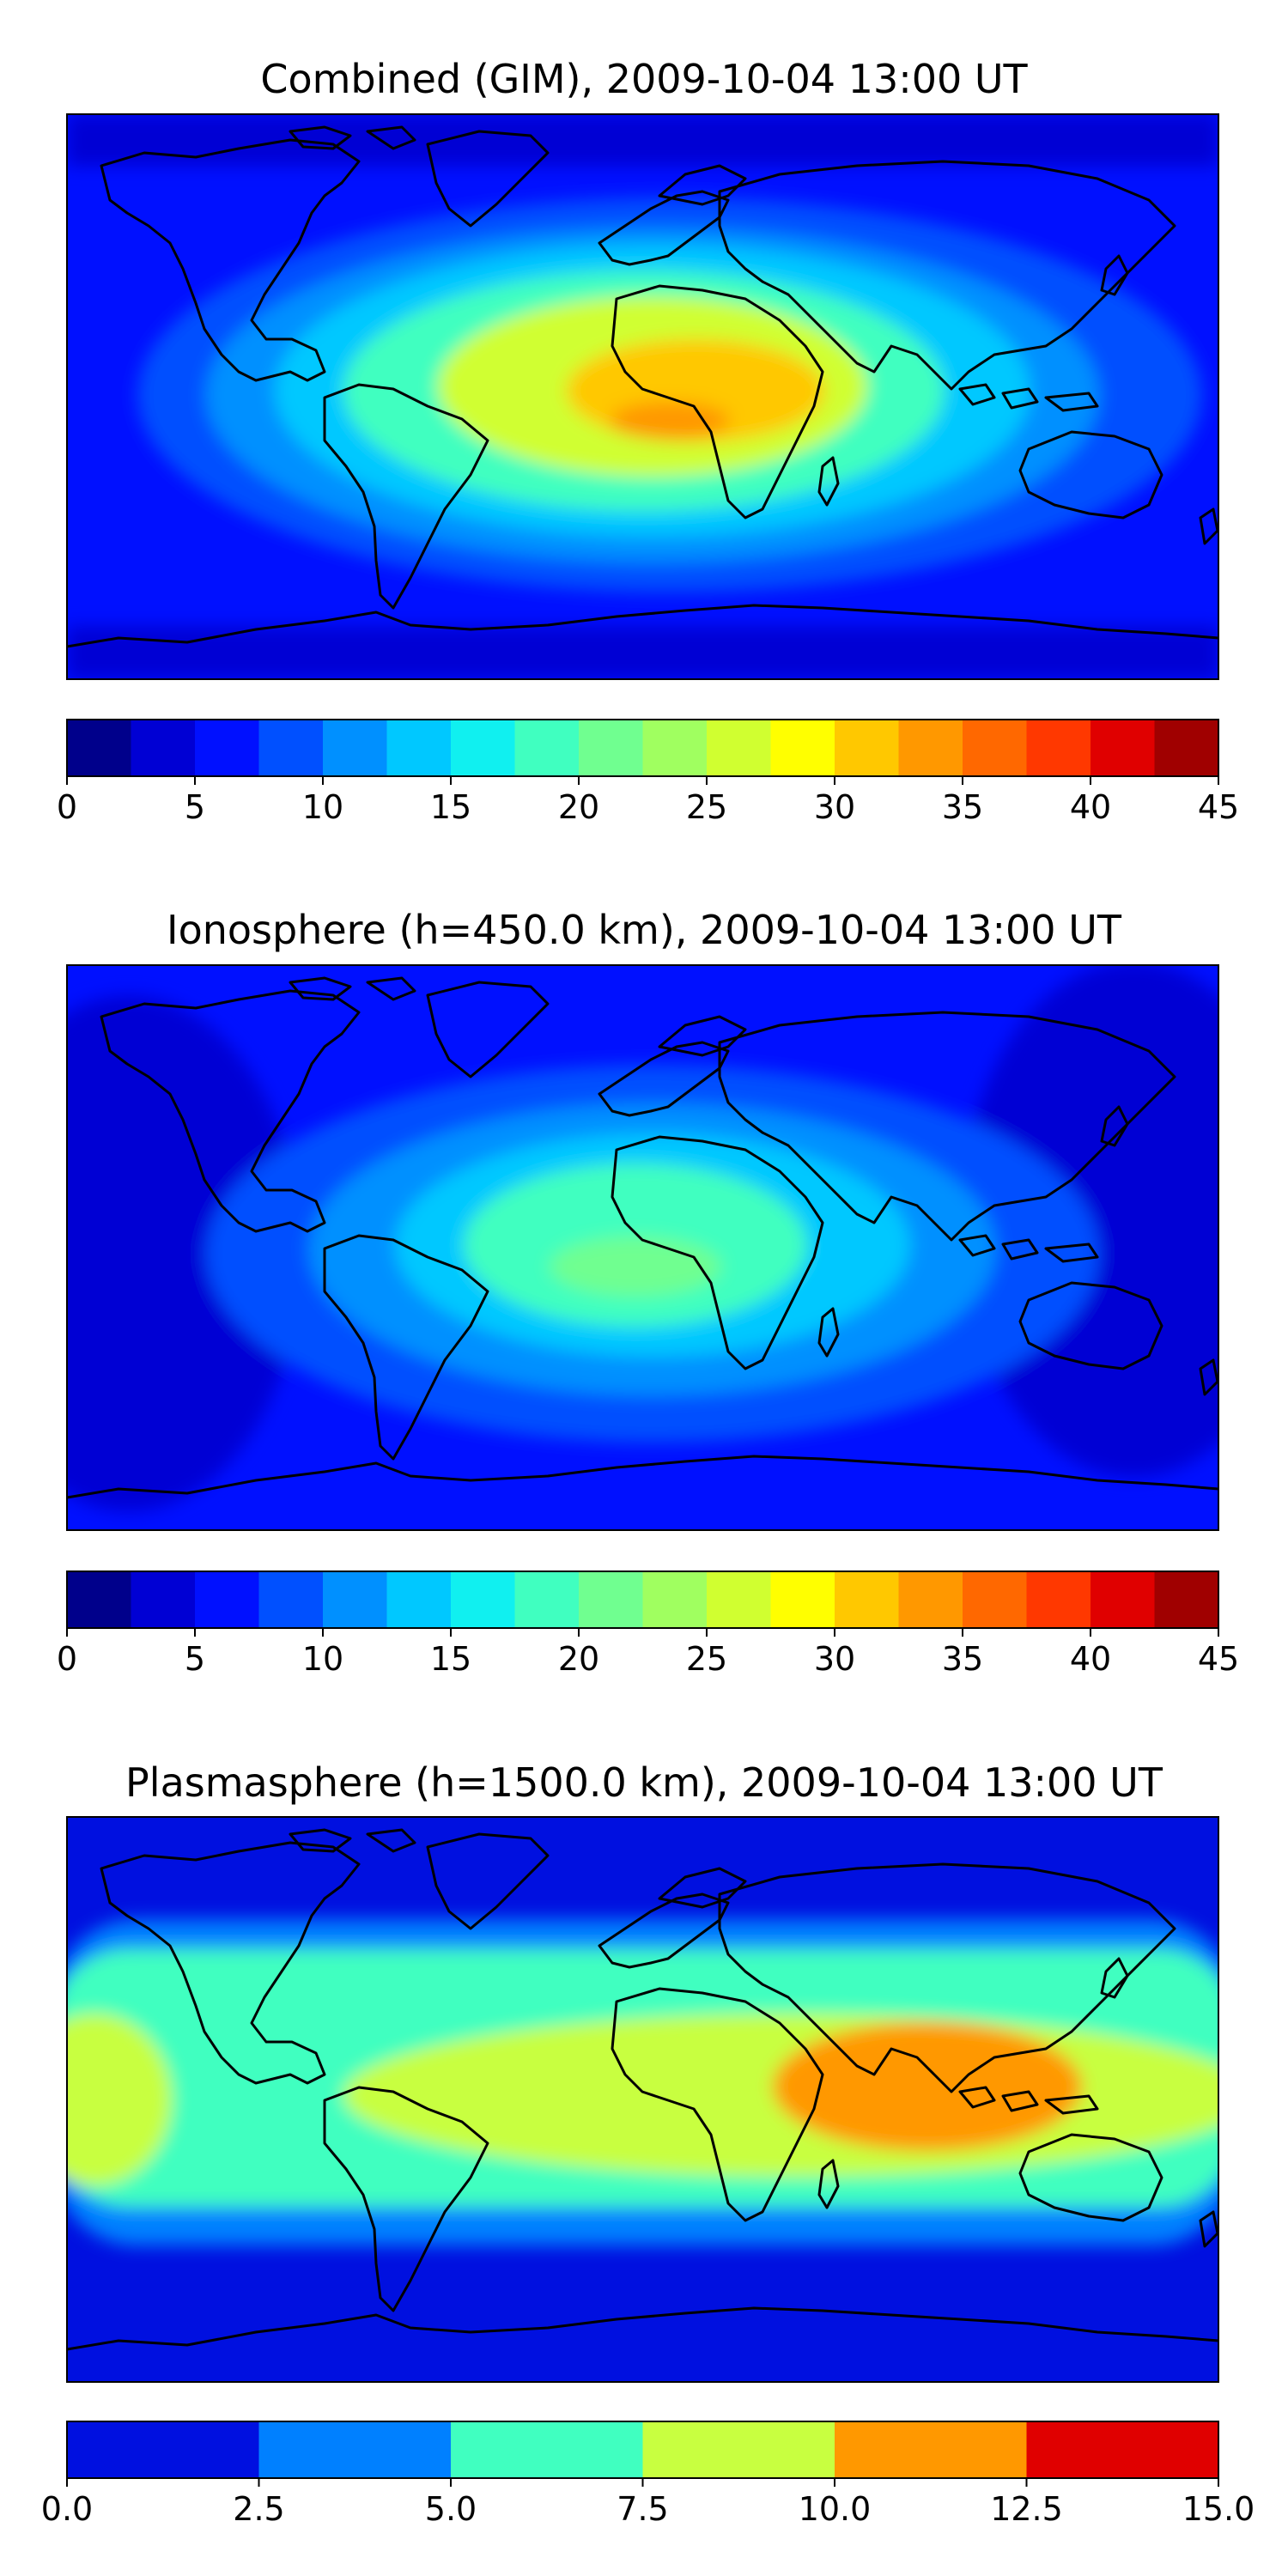 This screenshot has width=1288, height=2576. What do you see at coordinates (184, 1254) in the screenshot?
I see `field-level-low-west` at bounding box center [184, 1254].